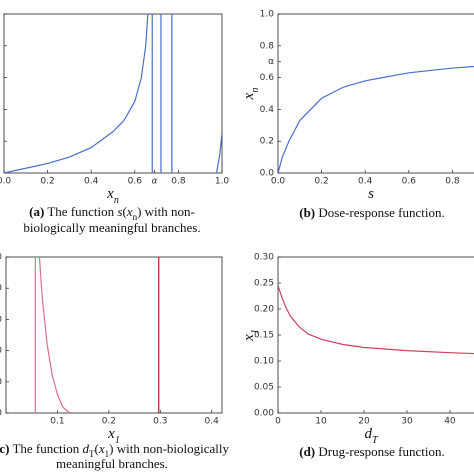  I want to click on y-tick-label: 0, so click(1, 414).